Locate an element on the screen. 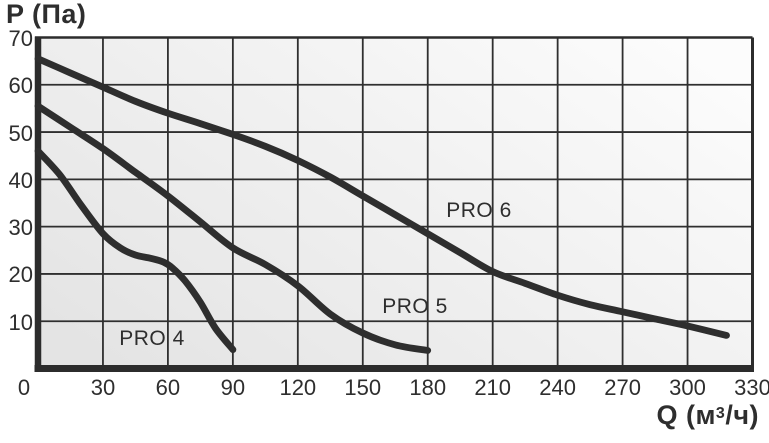 The width and height of the screenshot is (769, 443). x-tick-label: 180 is located at coordinates (428, 387).